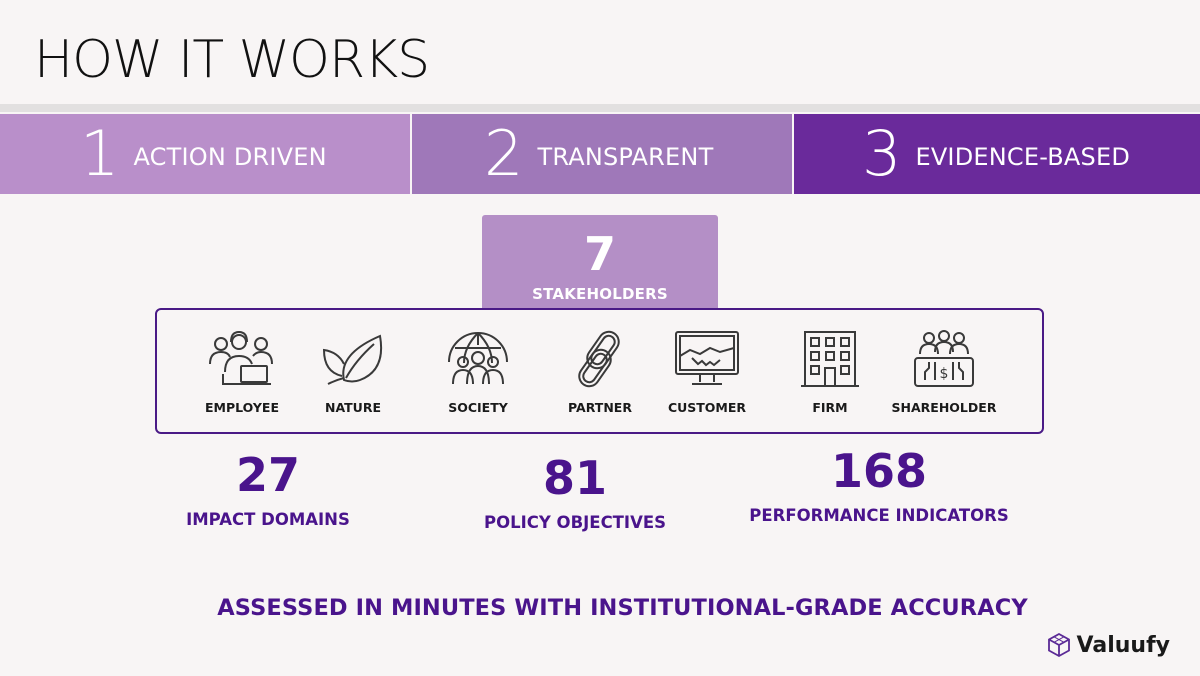  I want to click on stakeholder-firm: FIRM, so click(830, 362).